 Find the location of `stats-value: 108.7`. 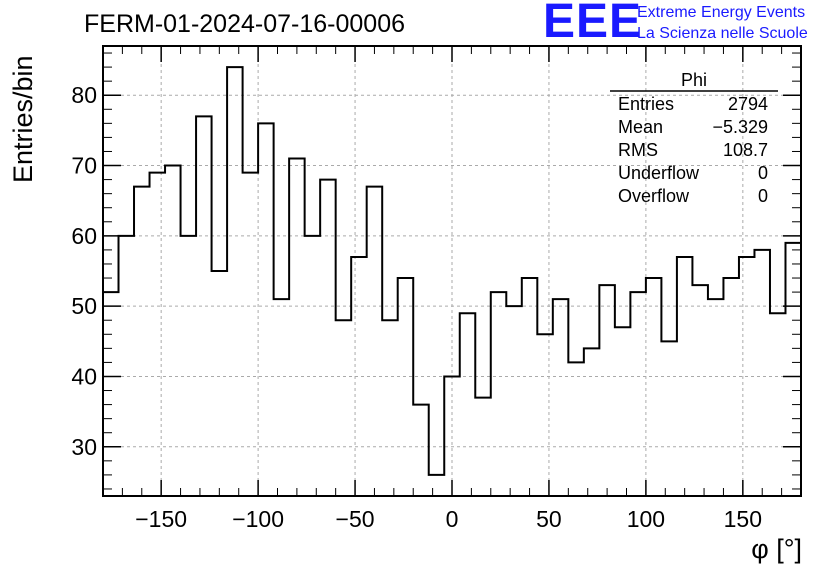

stats-value: 108.7 is located at coordinates (745, 150).